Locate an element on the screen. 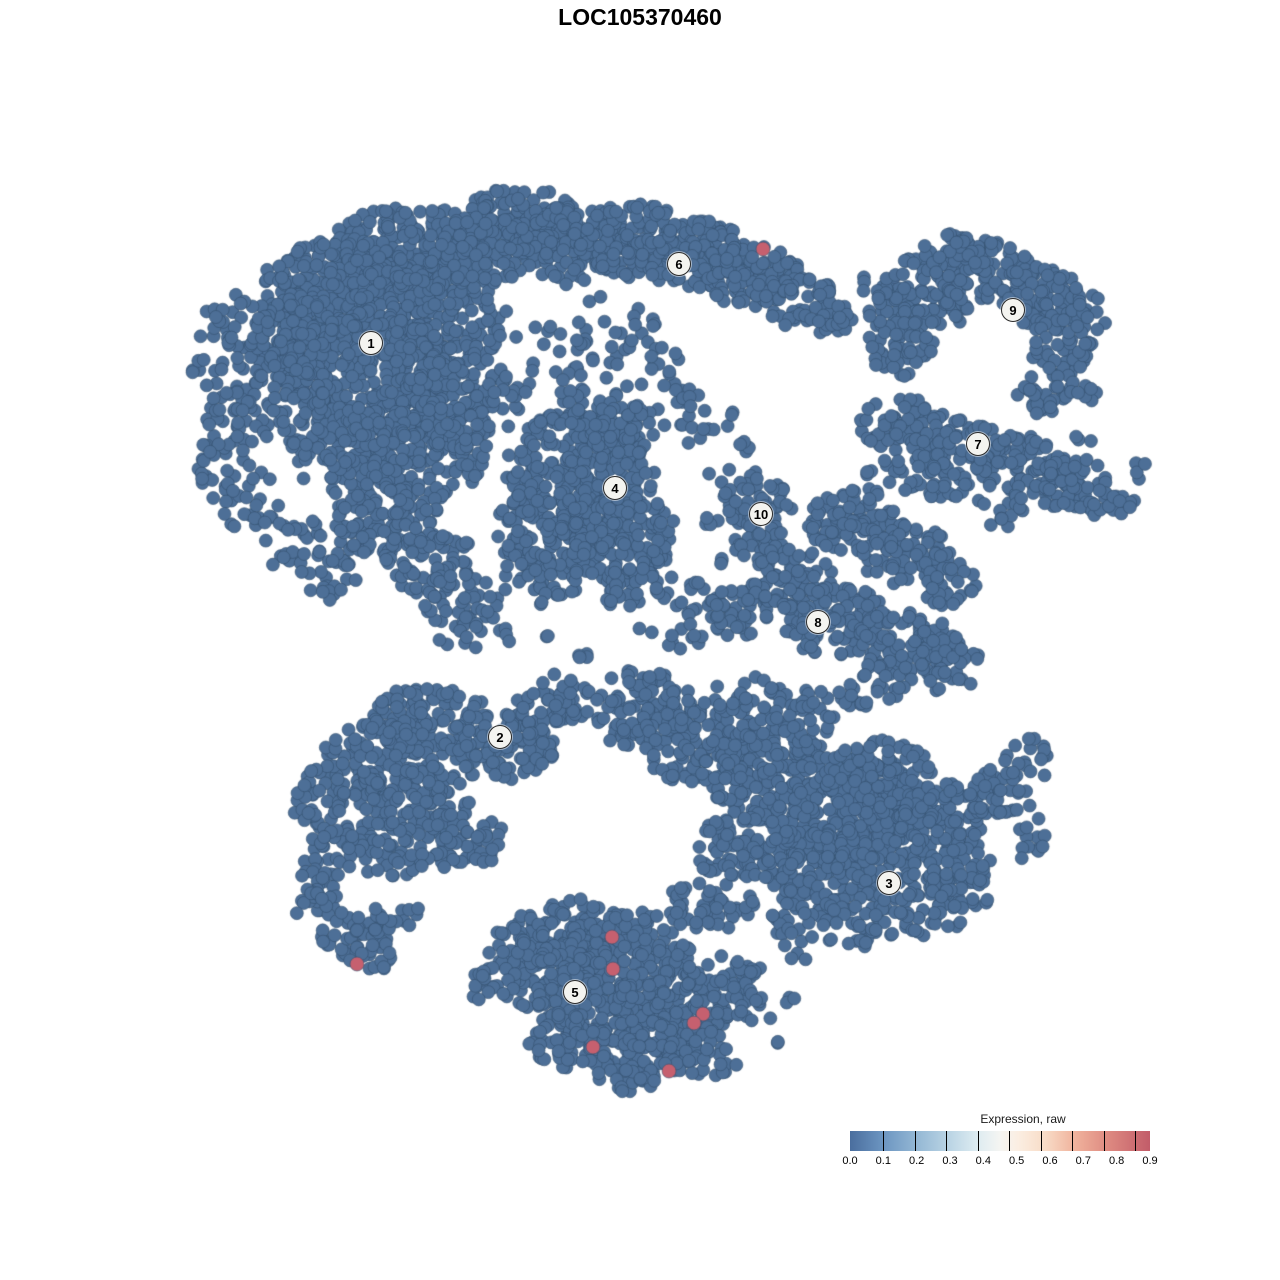 The height and width of the screenshot is (1280, 1280). cluster-label-7: 7 is located at coordinates (978, 444).